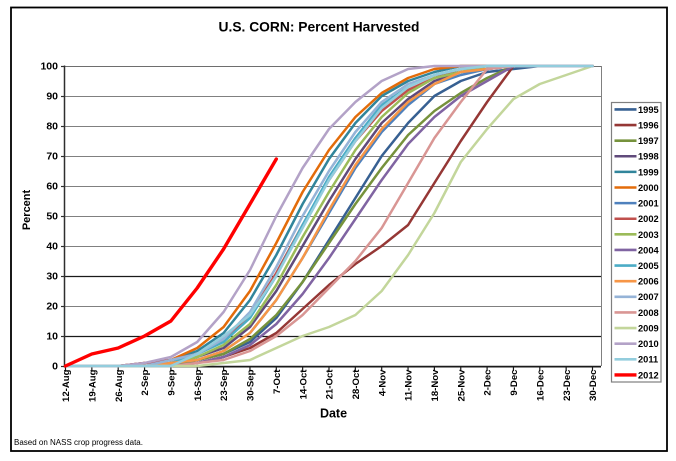 This screenshot has height=461, width=676. I want to click on svg-text: 11-Nov, so click(409, 385).